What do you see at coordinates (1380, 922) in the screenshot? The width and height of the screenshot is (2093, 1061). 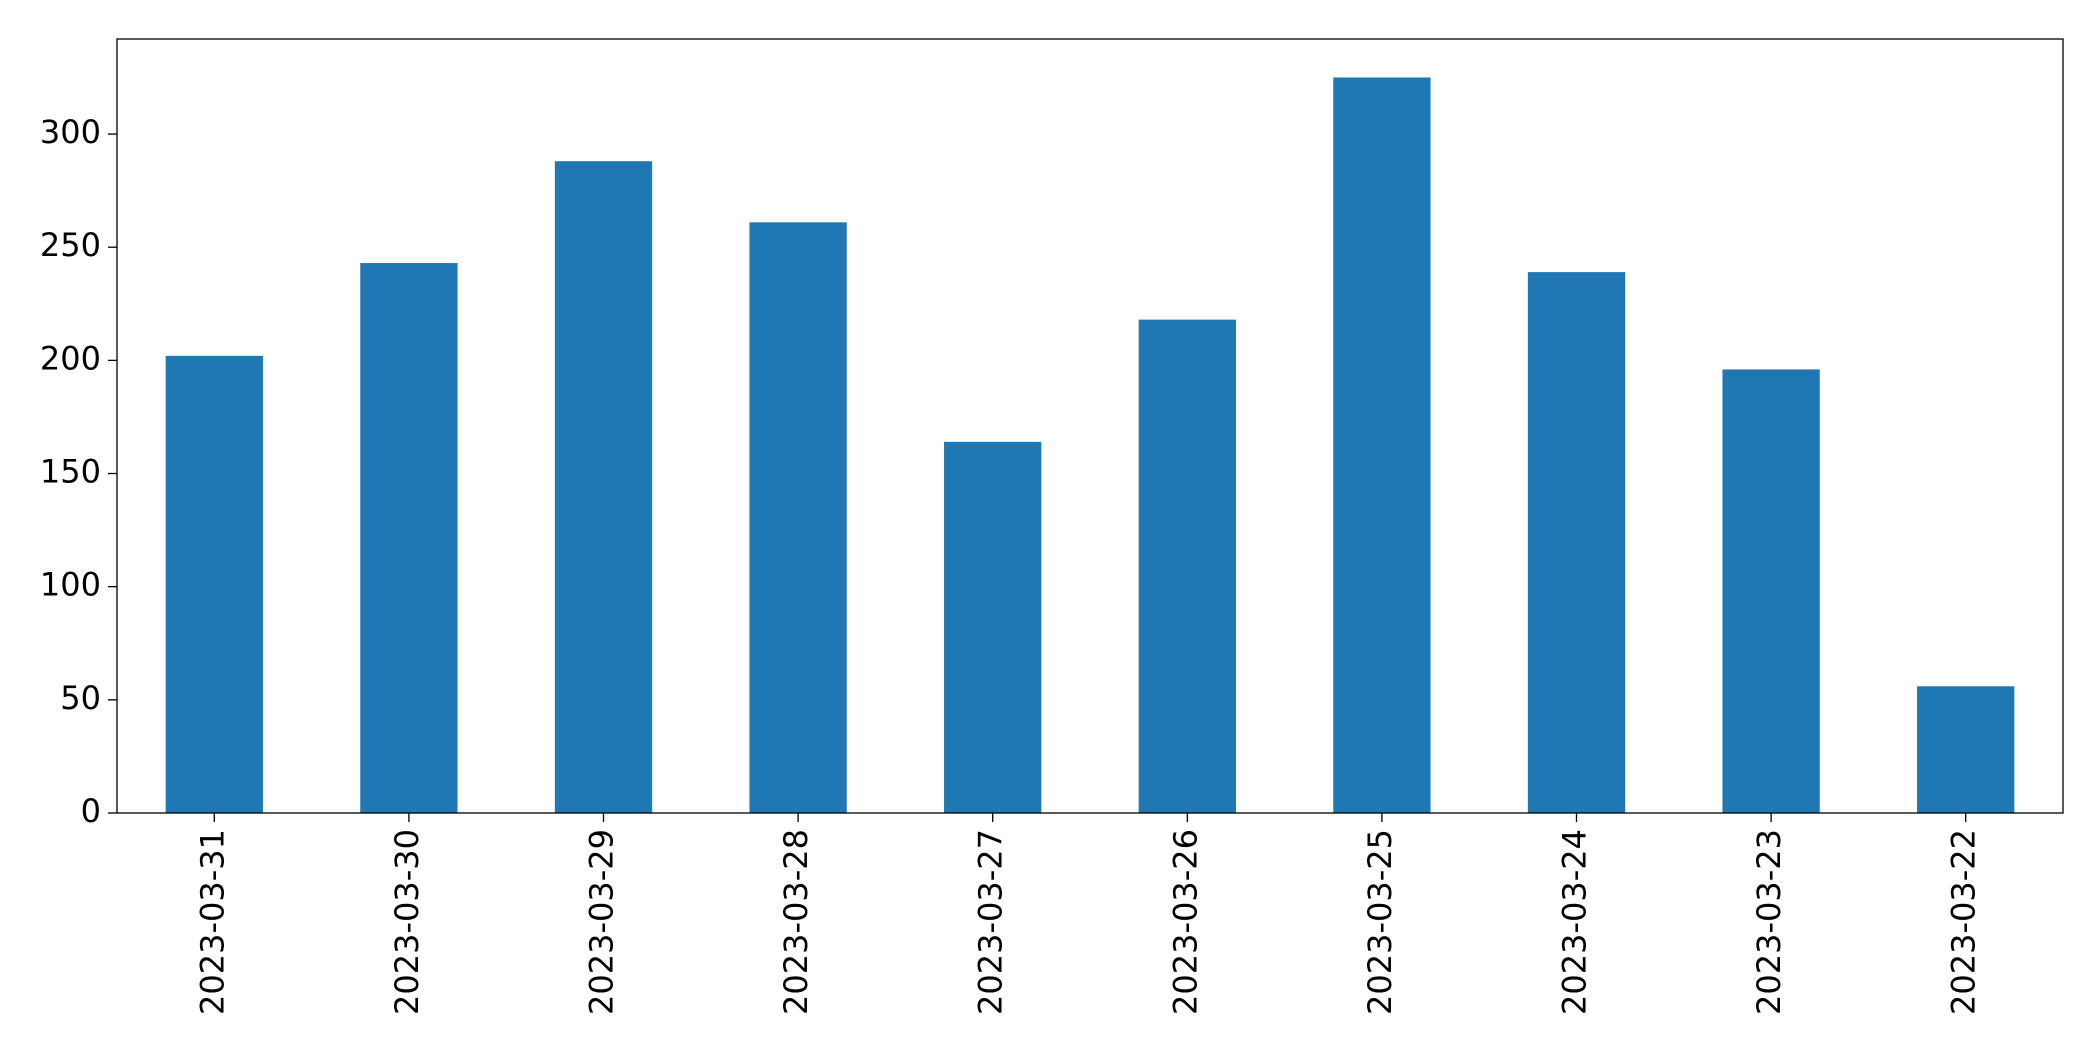 I see `x-tick-label: 2023-03-25` at bounding box center [1380, 922].